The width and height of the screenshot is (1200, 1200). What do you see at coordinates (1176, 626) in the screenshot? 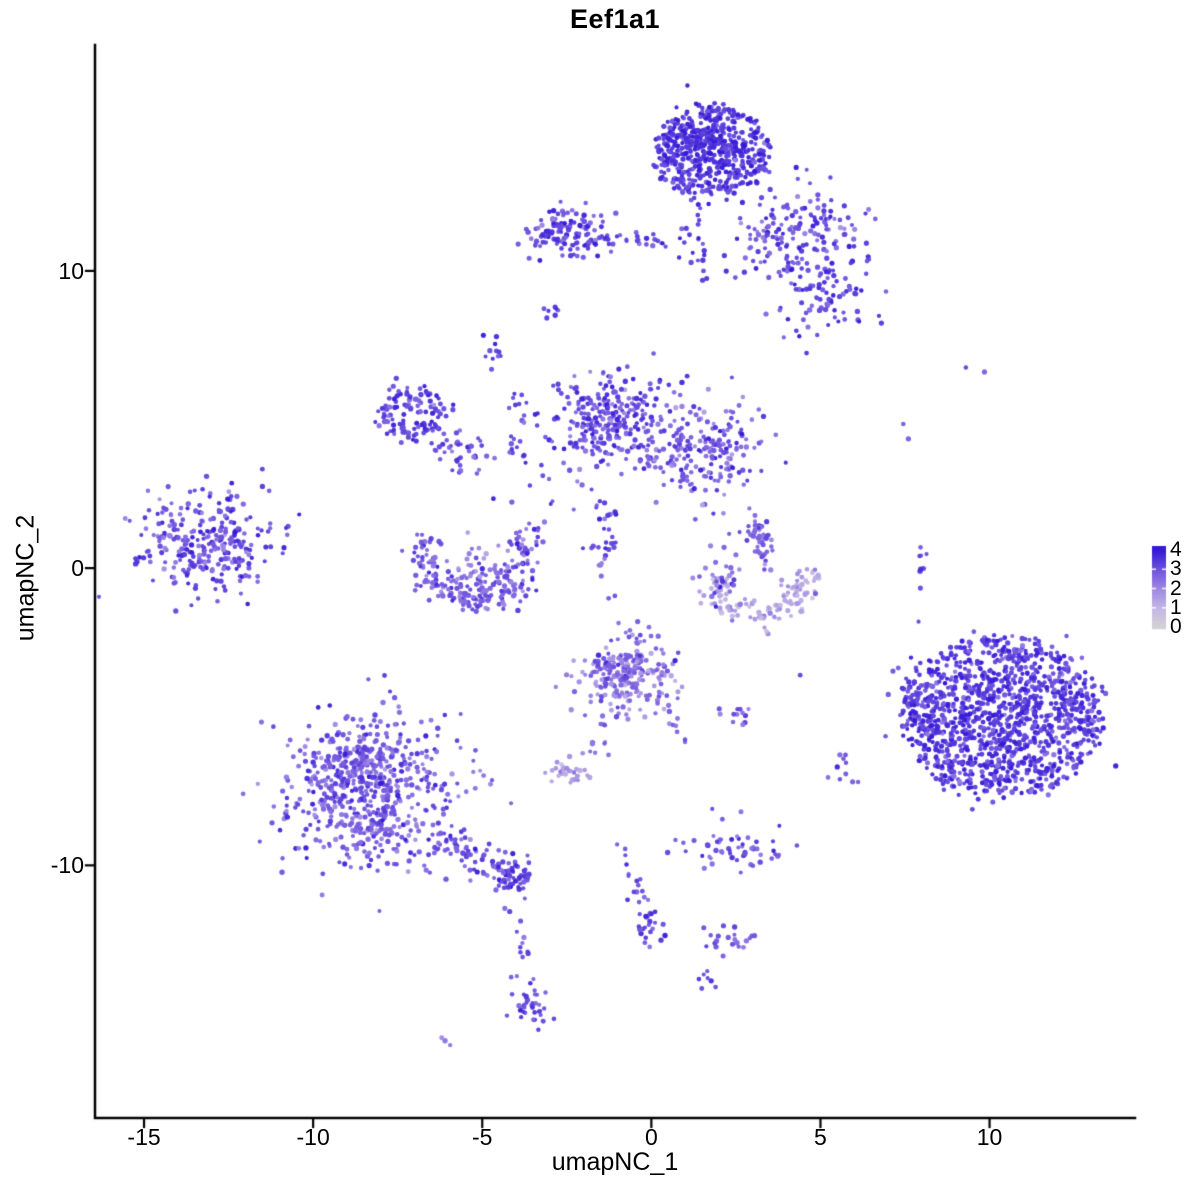
I see `legend-tick-label: 0` at bounding box center [1176, 626].